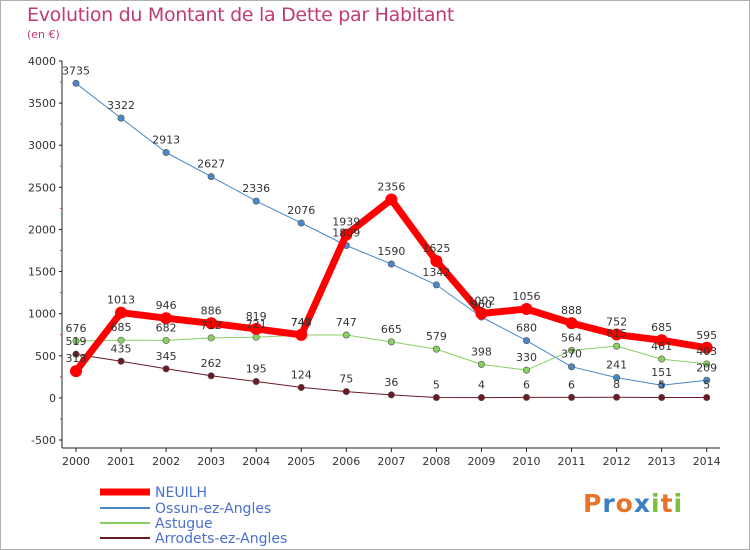 This screenshot has width=750, height=550. I want to click on data-label: 1590, so click(391, 251).